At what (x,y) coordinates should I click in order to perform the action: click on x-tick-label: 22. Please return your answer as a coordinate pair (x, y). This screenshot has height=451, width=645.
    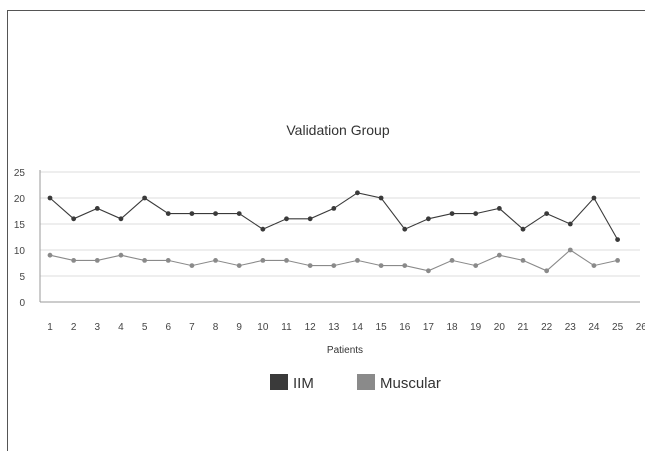
    Looking at the image, I should click on (547, 327).